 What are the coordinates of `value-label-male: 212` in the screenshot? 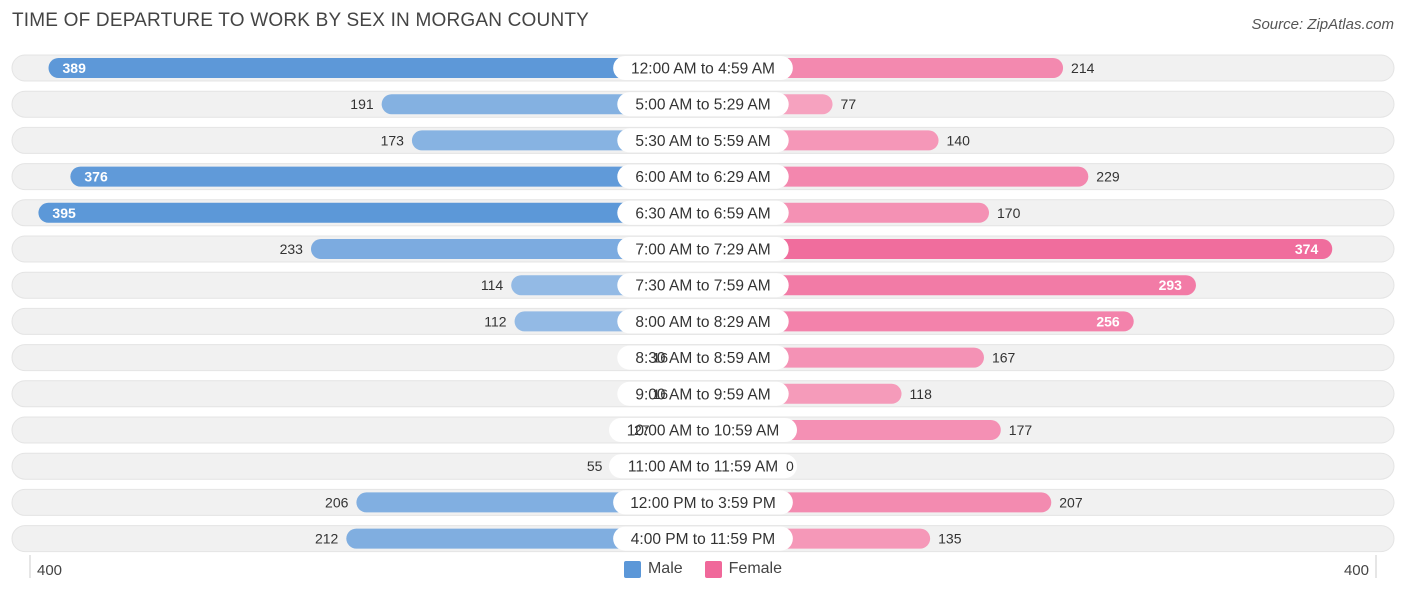 It's located at (327, 539).